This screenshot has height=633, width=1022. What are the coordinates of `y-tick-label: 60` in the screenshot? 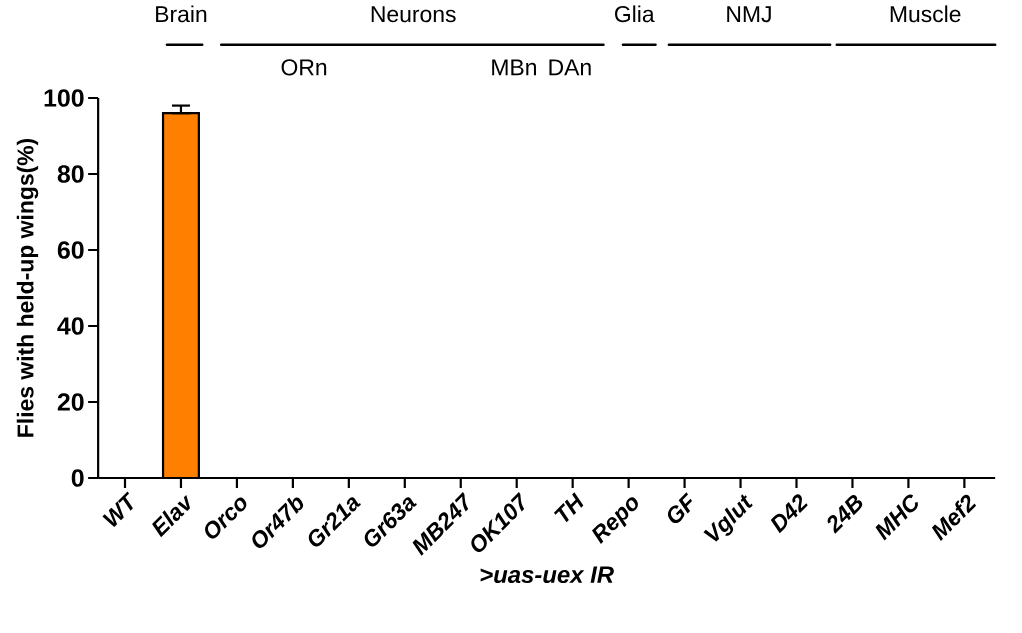 It's located at (70, 250).